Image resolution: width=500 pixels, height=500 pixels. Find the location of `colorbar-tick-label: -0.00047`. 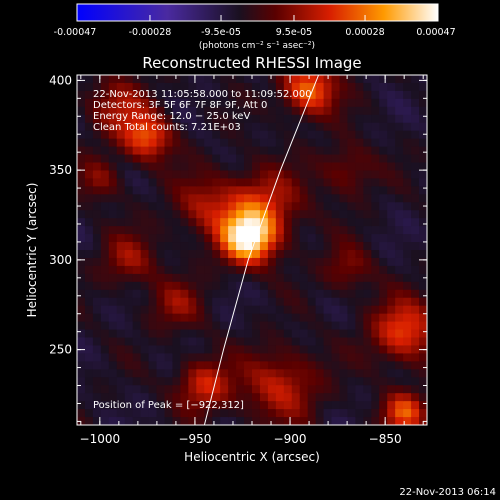

colorbar-tick-label: -0.00047 is located at coordinates (75, 32).